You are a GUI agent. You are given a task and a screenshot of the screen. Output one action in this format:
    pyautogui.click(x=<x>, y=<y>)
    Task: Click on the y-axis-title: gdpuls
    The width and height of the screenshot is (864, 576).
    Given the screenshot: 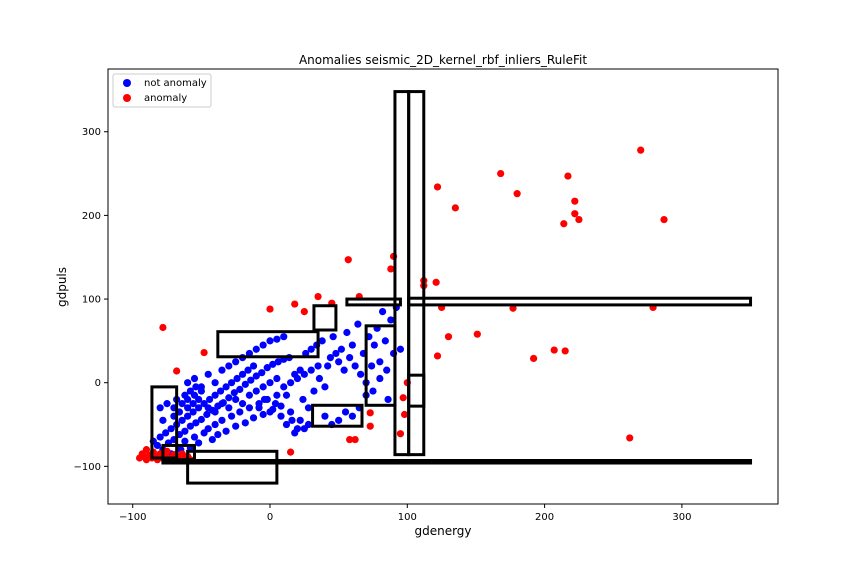 What is the action you would take?
    pyautogui.click(x=62, y=287)
    